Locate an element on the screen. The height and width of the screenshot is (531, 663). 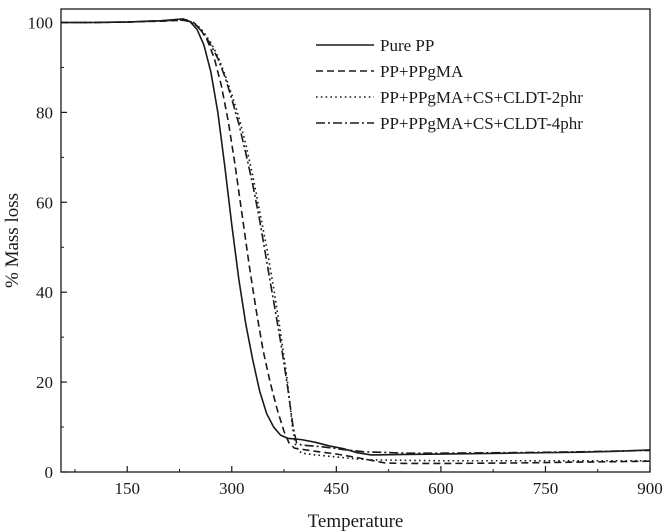
y-tick-label: 80 is located at coordinates (44, 112).